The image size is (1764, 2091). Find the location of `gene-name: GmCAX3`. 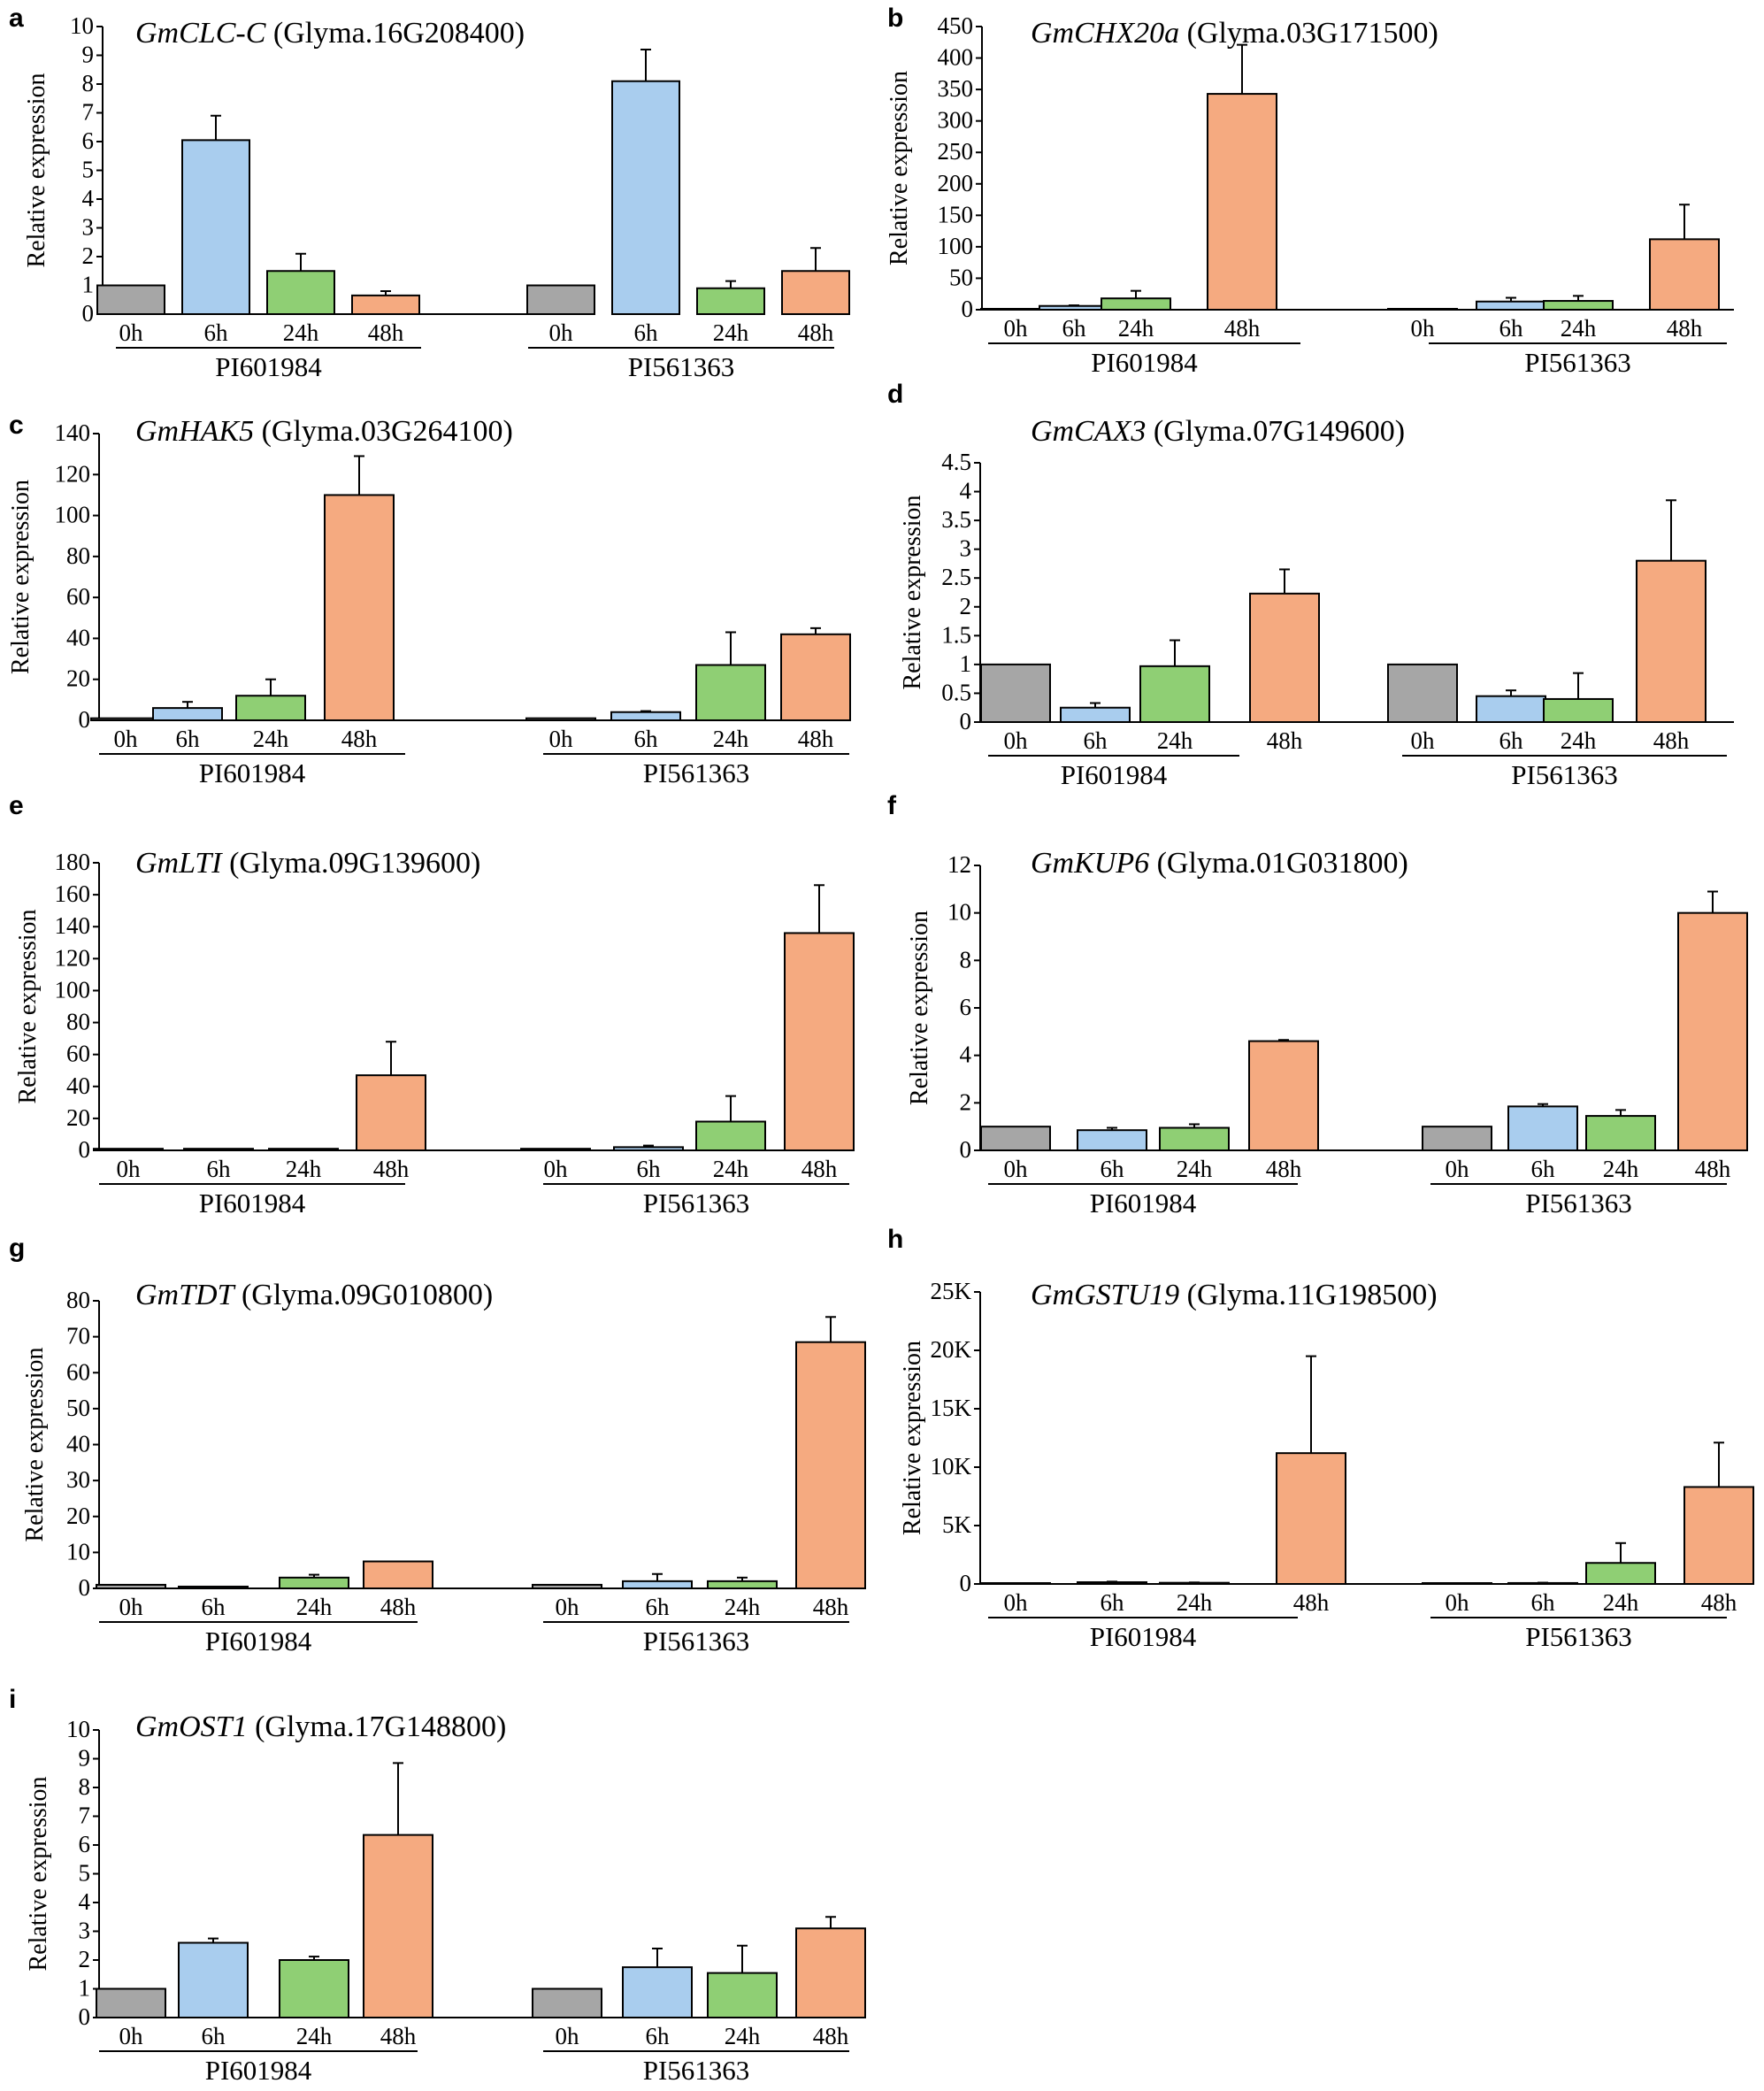

gene-name: GmCAX3 is located at coordinates (1088, 431).